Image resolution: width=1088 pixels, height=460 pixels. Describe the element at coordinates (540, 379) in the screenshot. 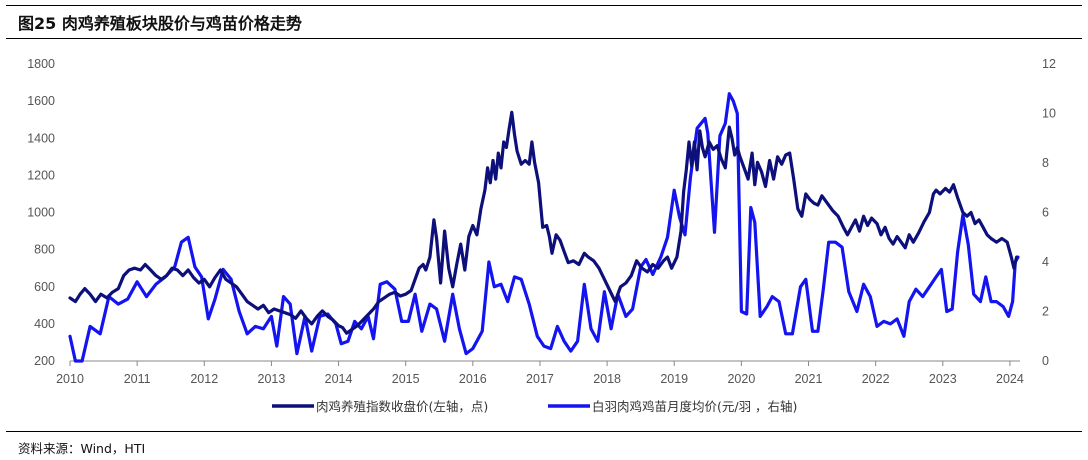

I see `x-tick-label: 2017` at that location.